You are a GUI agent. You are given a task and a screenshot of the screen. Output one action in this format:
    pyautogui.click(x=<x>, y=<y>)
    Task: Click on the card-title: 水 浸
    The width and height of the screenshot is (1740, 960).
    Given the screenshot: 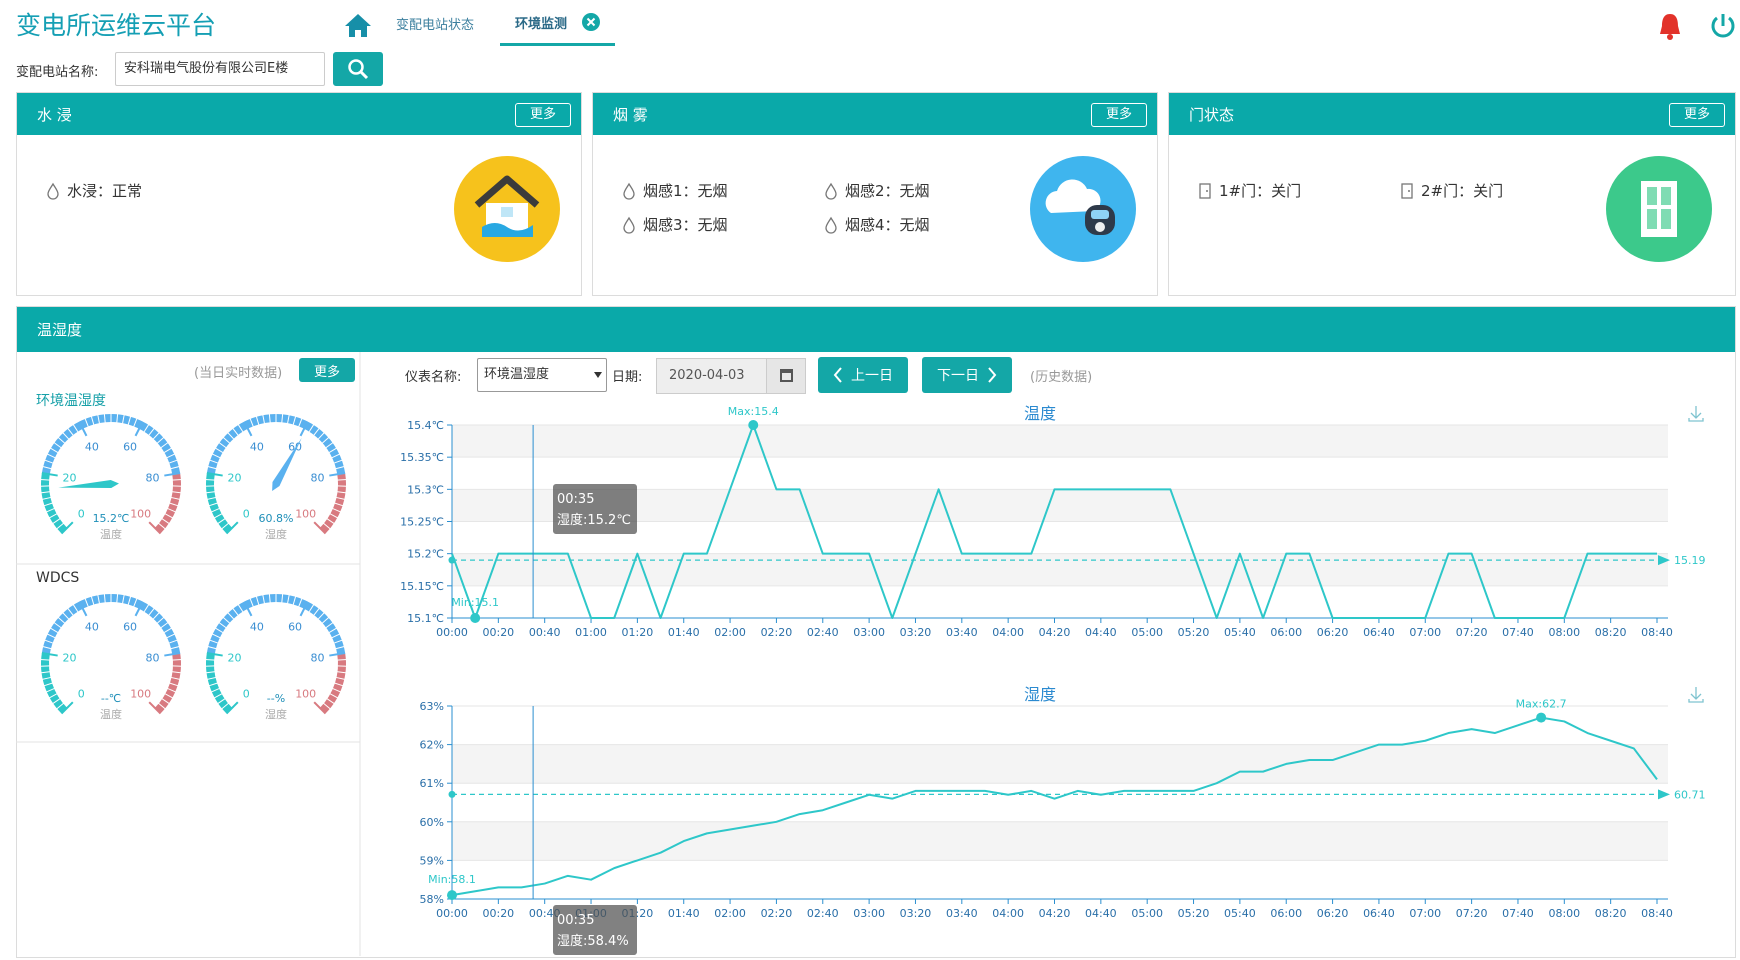 What is the action you would take?
    pyautogui.click(x=54, y=115)
    